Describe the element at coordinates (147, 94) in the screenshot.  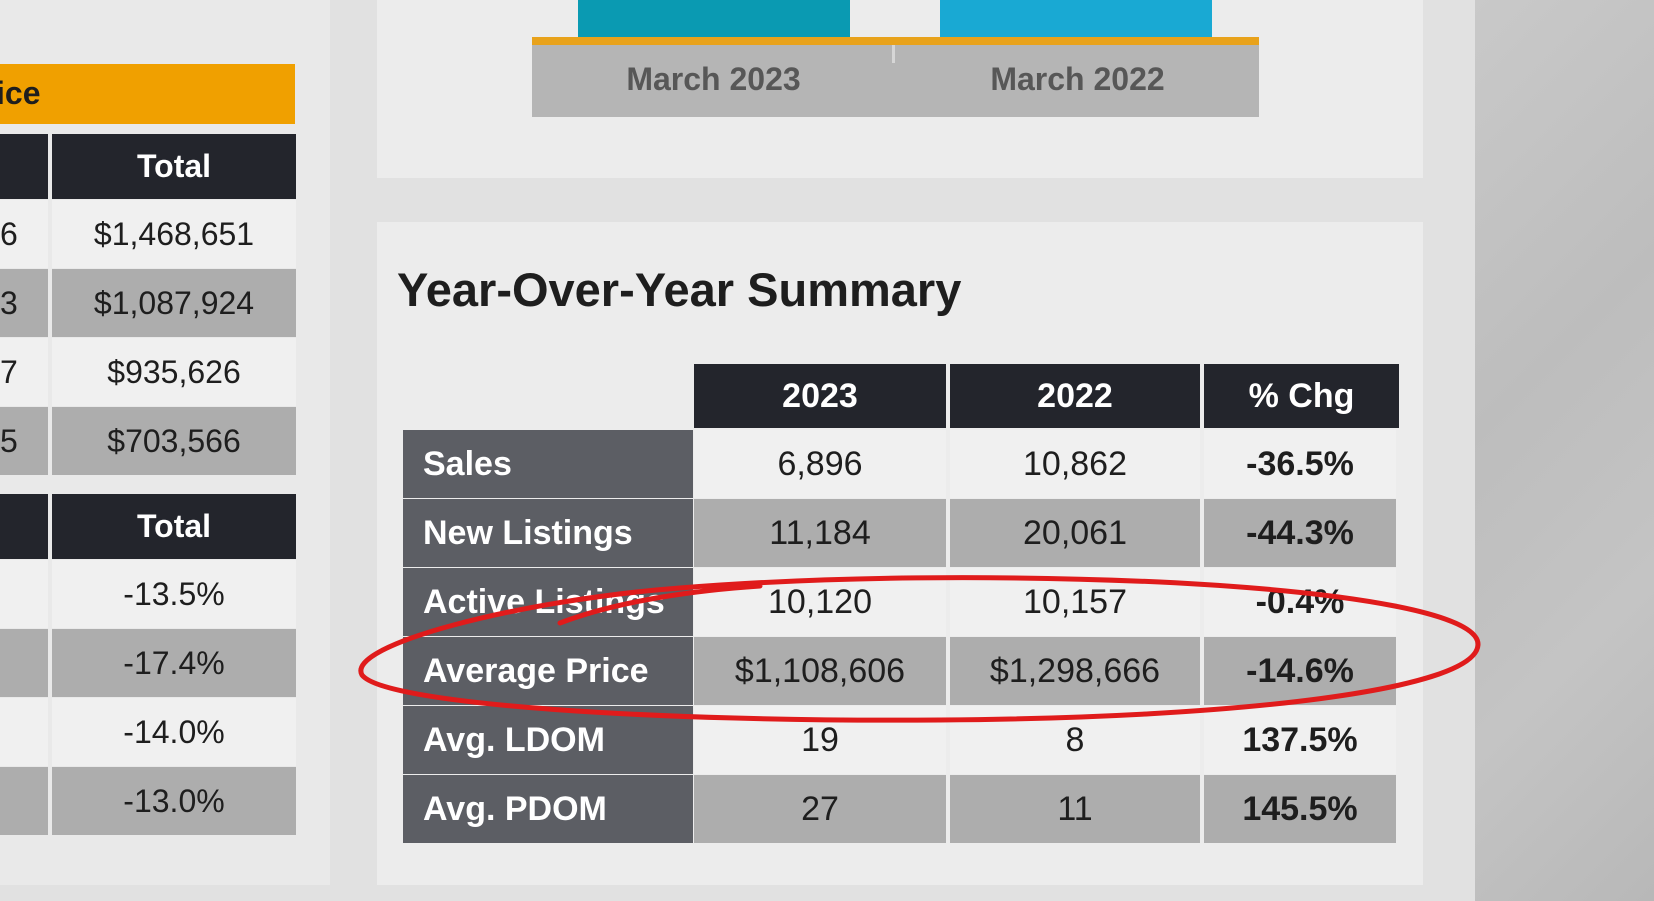
I see `left-section-header: ice` at that location.